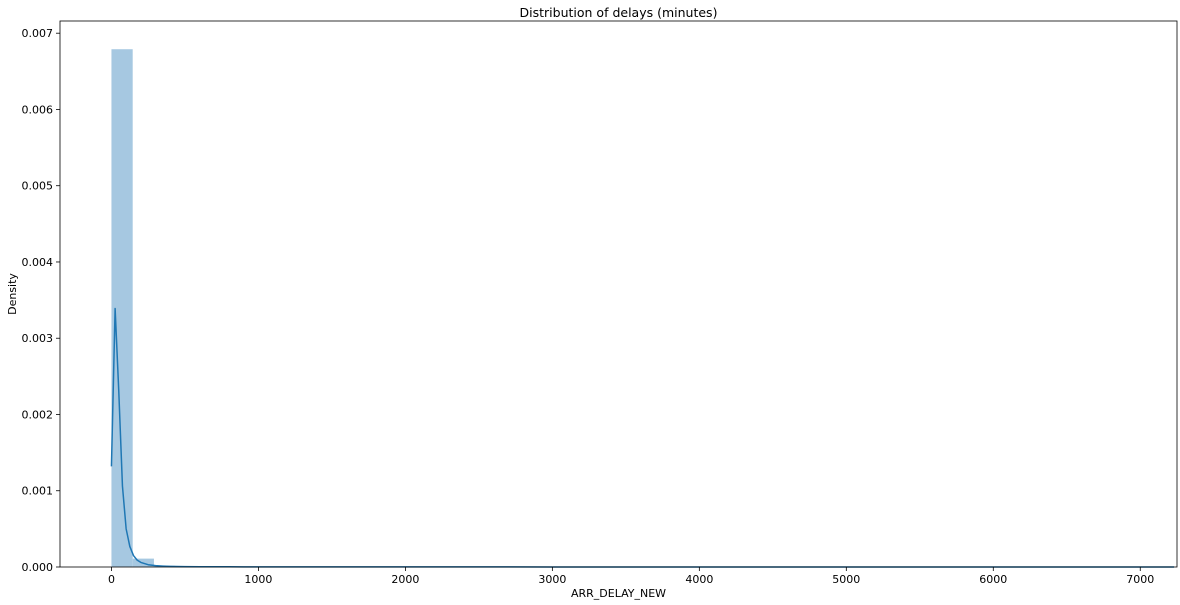 The image size is (1180, 605). What do you see at coordinates (38, 186) in the screenshot?
I see `y-tick-label: 0.005` at bounding box center [38, 186].